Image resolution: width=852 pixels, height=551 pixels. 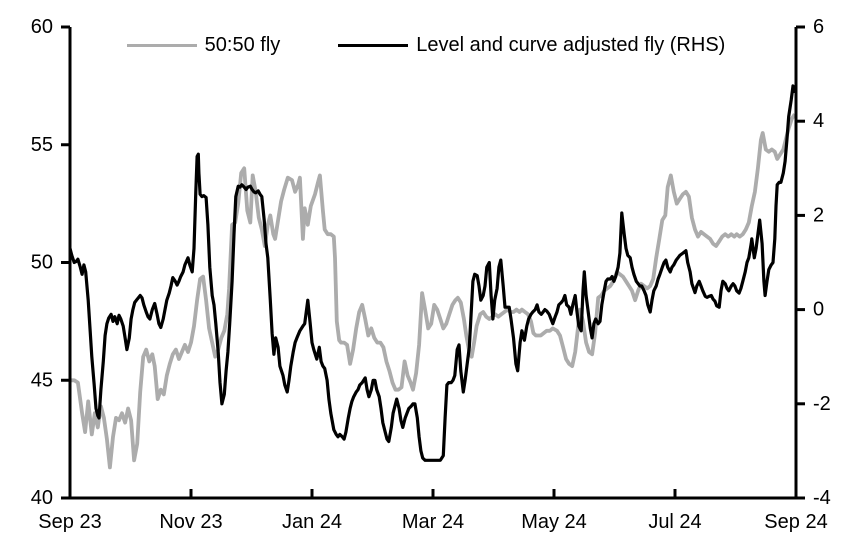 What do you see at coordinates (818, 310) in the screenshot?
I see `right-axis-tick-label: 0` at bounding box center [818, 310].